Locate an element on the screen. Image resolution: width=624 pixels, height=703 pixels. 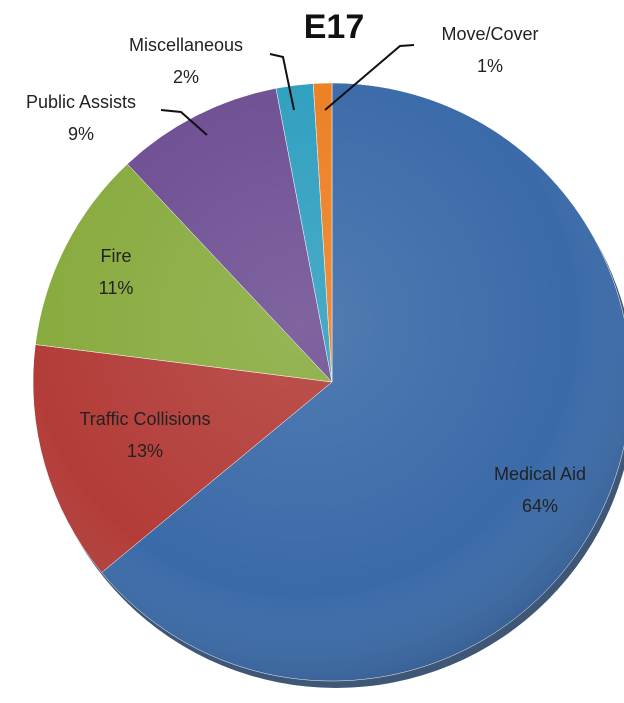
slice-label: Move/Cover 1% is located at coordinates (489, 50).